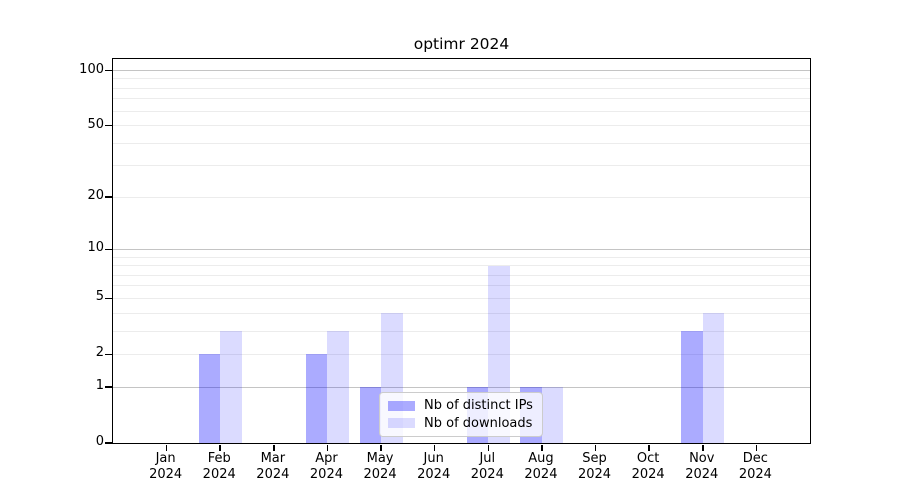  I want to click on y-tick-label: 20, so click(95, 196).